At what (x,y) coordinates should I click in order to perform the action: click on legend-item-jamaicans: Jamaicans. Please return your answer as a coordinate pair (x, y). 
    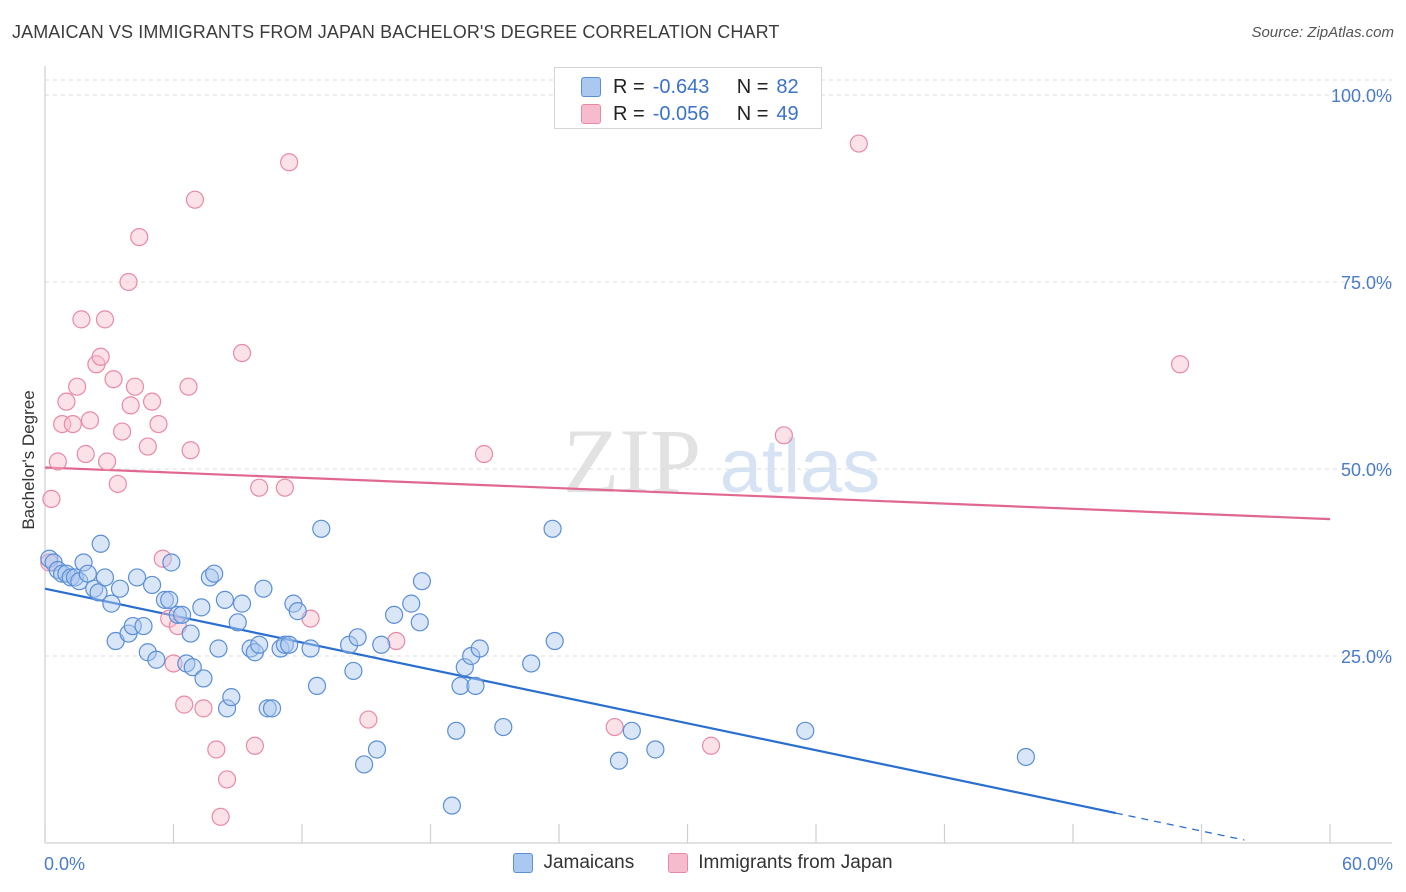
    Looking at the image, I should click on (573, 863).